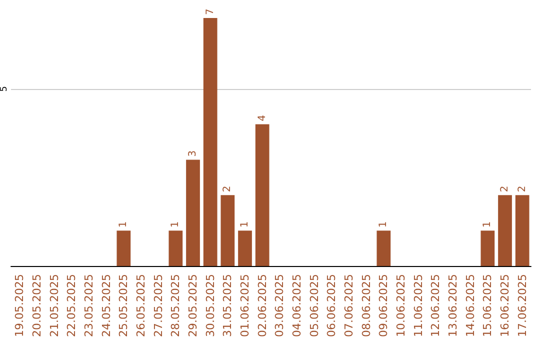 This screenshot has width=540, height=340. What do you see at coordinates (401, 306) in the screenshot?
I see `x-tick-label: 10.06.2025` at bounding box center [401, 306].